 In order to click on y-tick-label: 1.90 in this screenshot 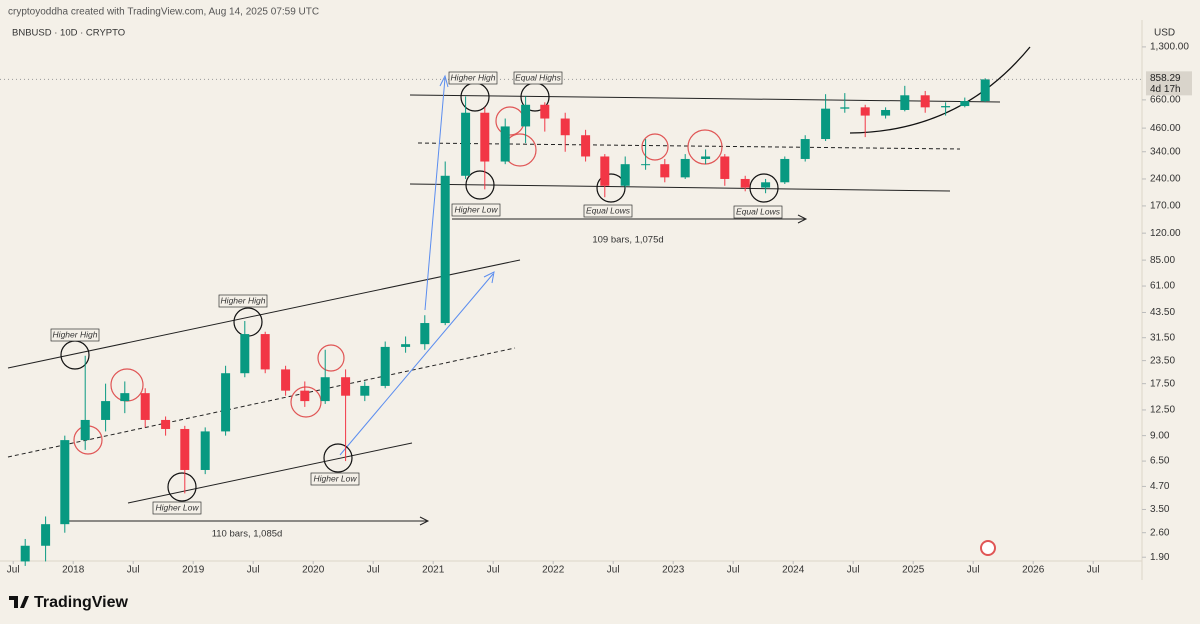, I will do `click(1160, 557)`.